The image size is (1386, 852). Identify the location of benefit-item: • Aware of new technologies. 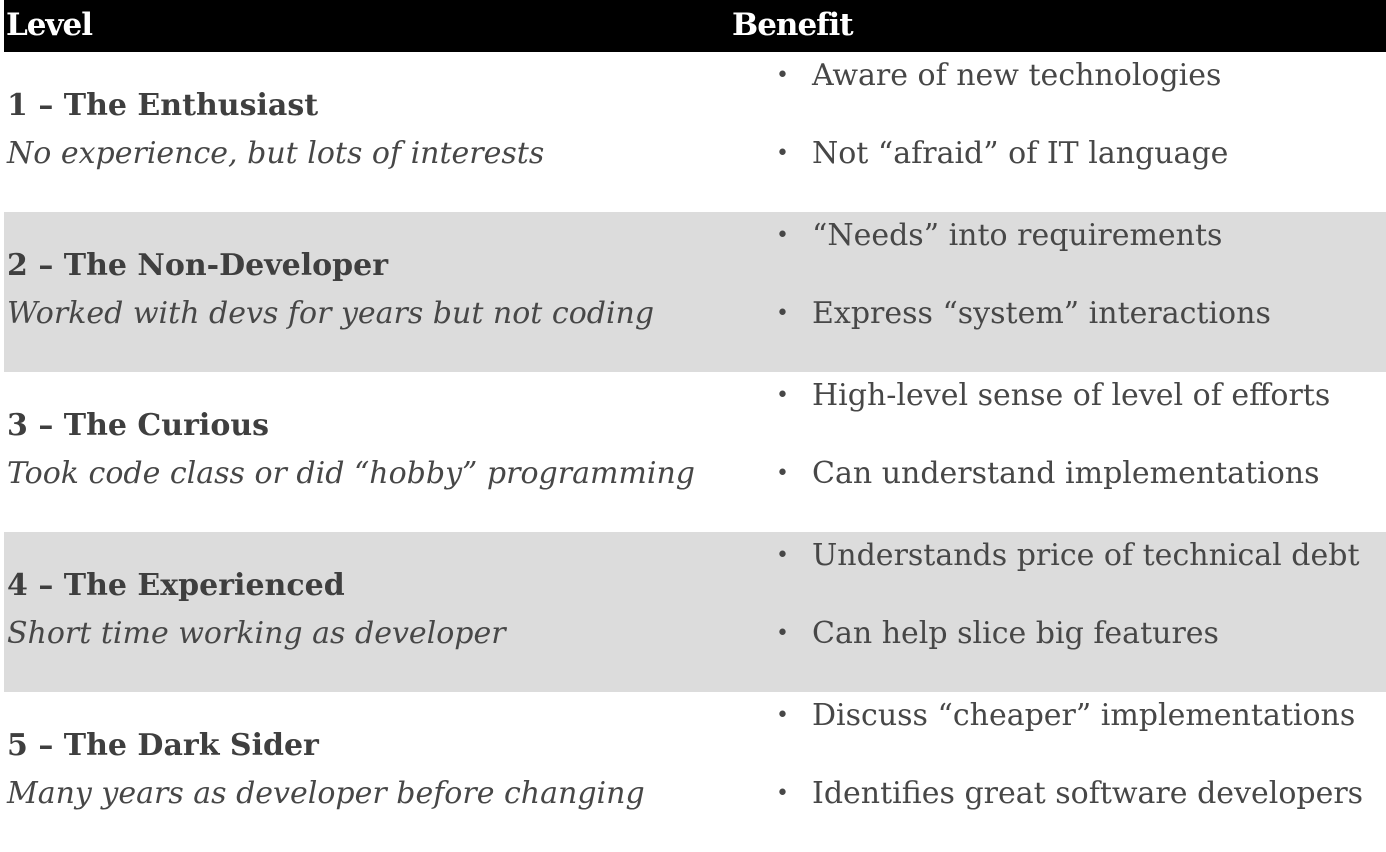
(998, 75).